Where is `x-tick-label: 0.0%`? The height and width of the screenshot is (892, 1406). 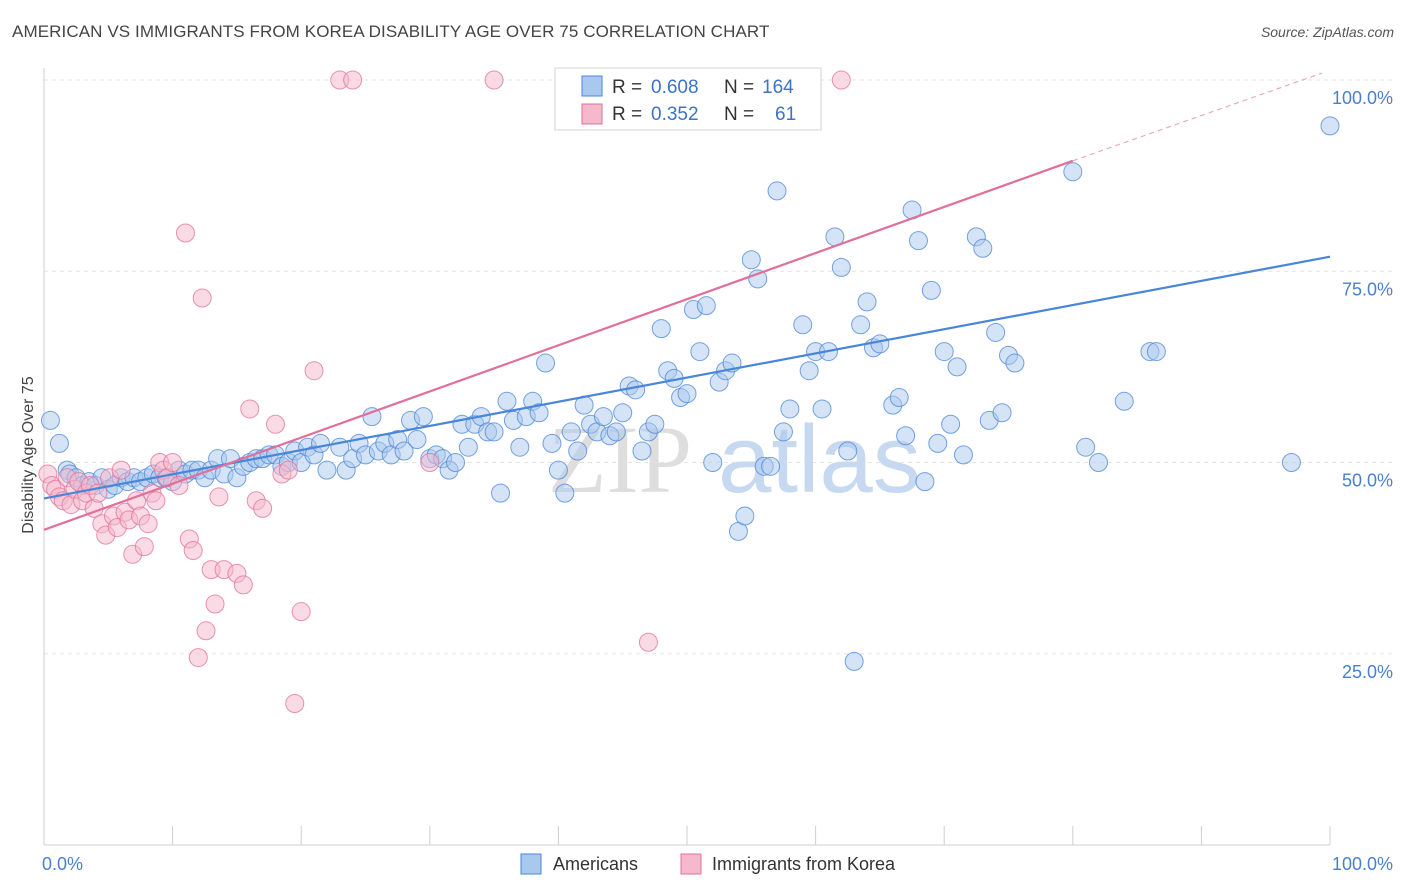 x-tick-label: 0.0% is located at coordinates (62, 864).